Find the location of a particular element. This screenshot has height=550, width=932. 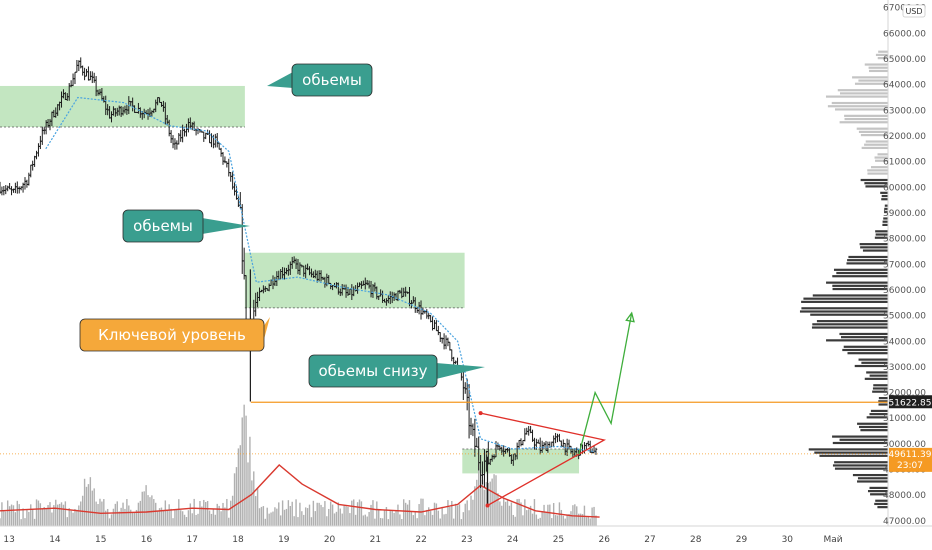

y-tick-label: 51000.00 is located at coordinates (904, 419).